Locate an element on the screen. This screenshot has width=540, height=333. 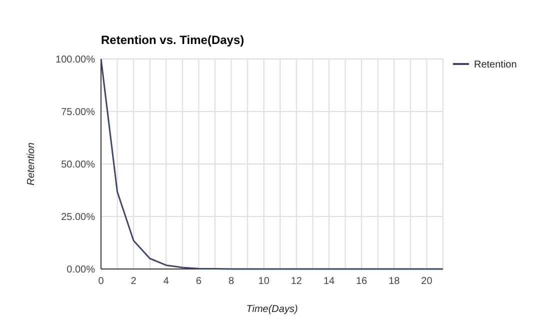
x-tick-label: 4 is located at coordinates (166, 281).